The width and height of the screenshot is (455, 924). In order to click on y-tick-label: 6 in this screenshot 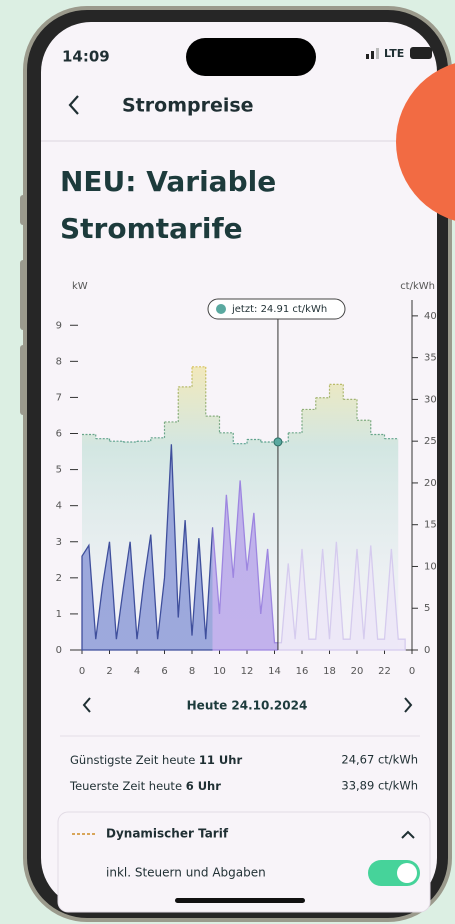, I will do `click(59, 434)`.